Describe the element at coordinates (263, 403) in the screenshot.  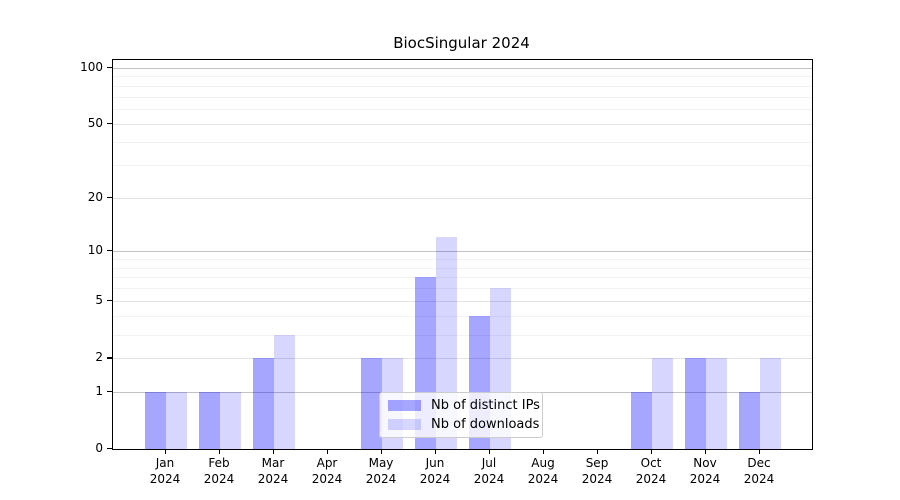
I see `bar-ips-mar` at that location.